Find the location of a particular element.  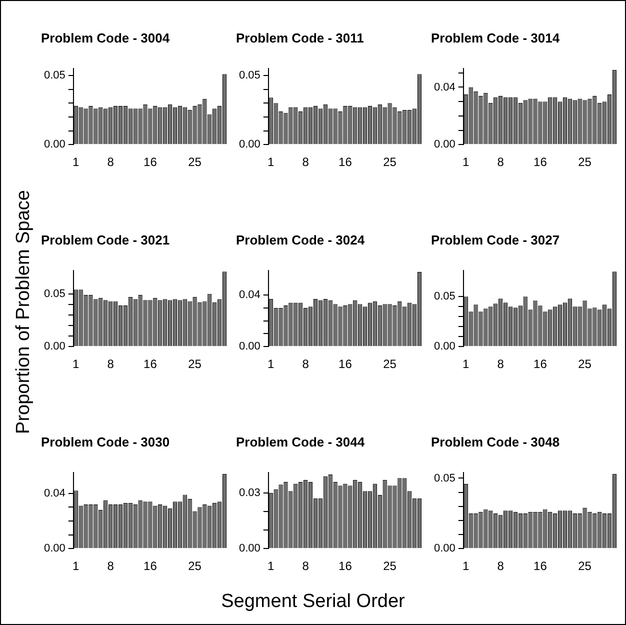

chart-title: Problem Code - 3024 is located at coordinates (301, 240).